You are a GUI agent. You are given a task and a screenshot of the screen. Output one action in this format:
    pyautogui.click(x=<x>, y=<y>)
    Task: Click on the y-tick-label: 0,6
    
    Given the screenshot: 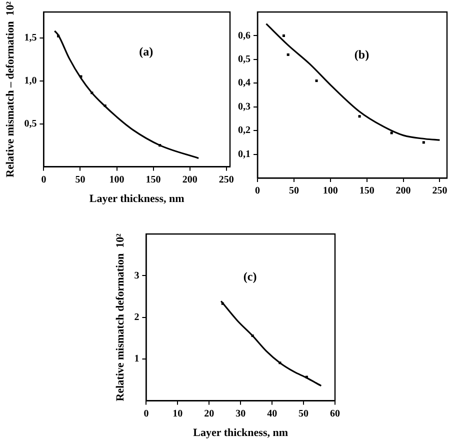 What is the action you would take?
    pyautogui.click(x=244, y=36)
    